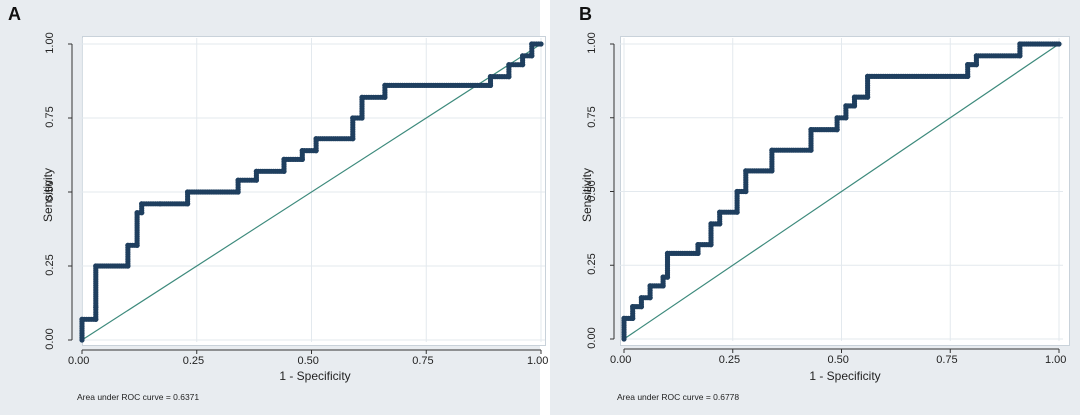 The height and width of the screenshot is (415, 1080). Describe the element at coordinates (79, 361) in the screenshot. I see `panel-a-x-tick-label: 0.00` at that location.